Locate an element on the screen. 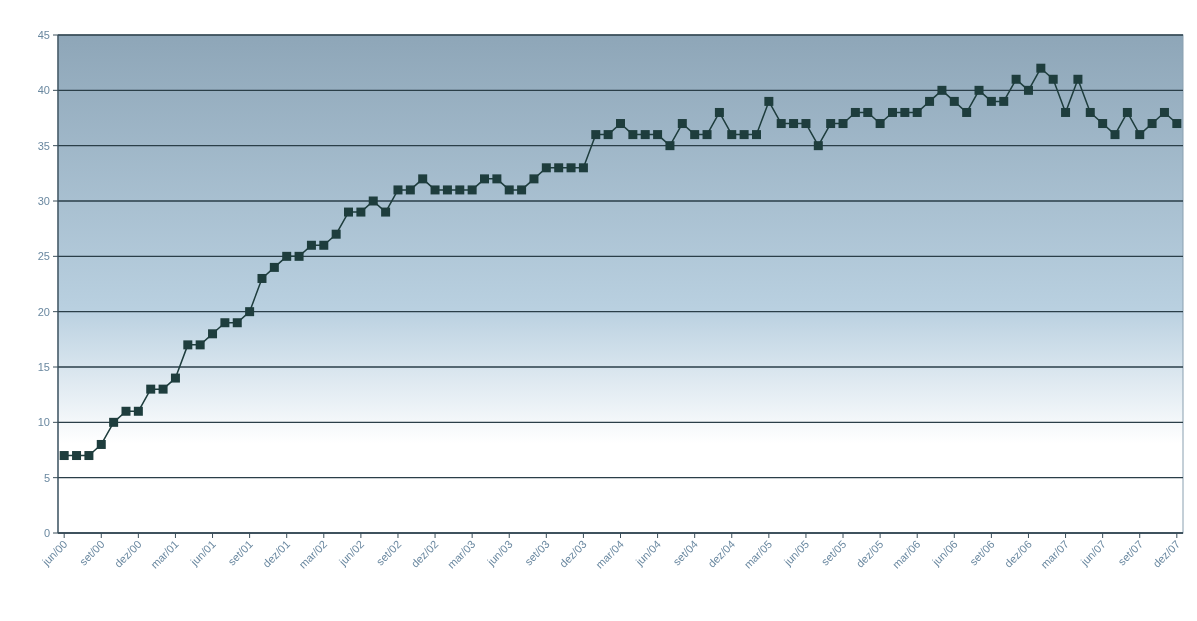 Image resolution: width=1197 pixels, height=621 pixels. y-tick-label: 40 is located at coordinates (43, 90).